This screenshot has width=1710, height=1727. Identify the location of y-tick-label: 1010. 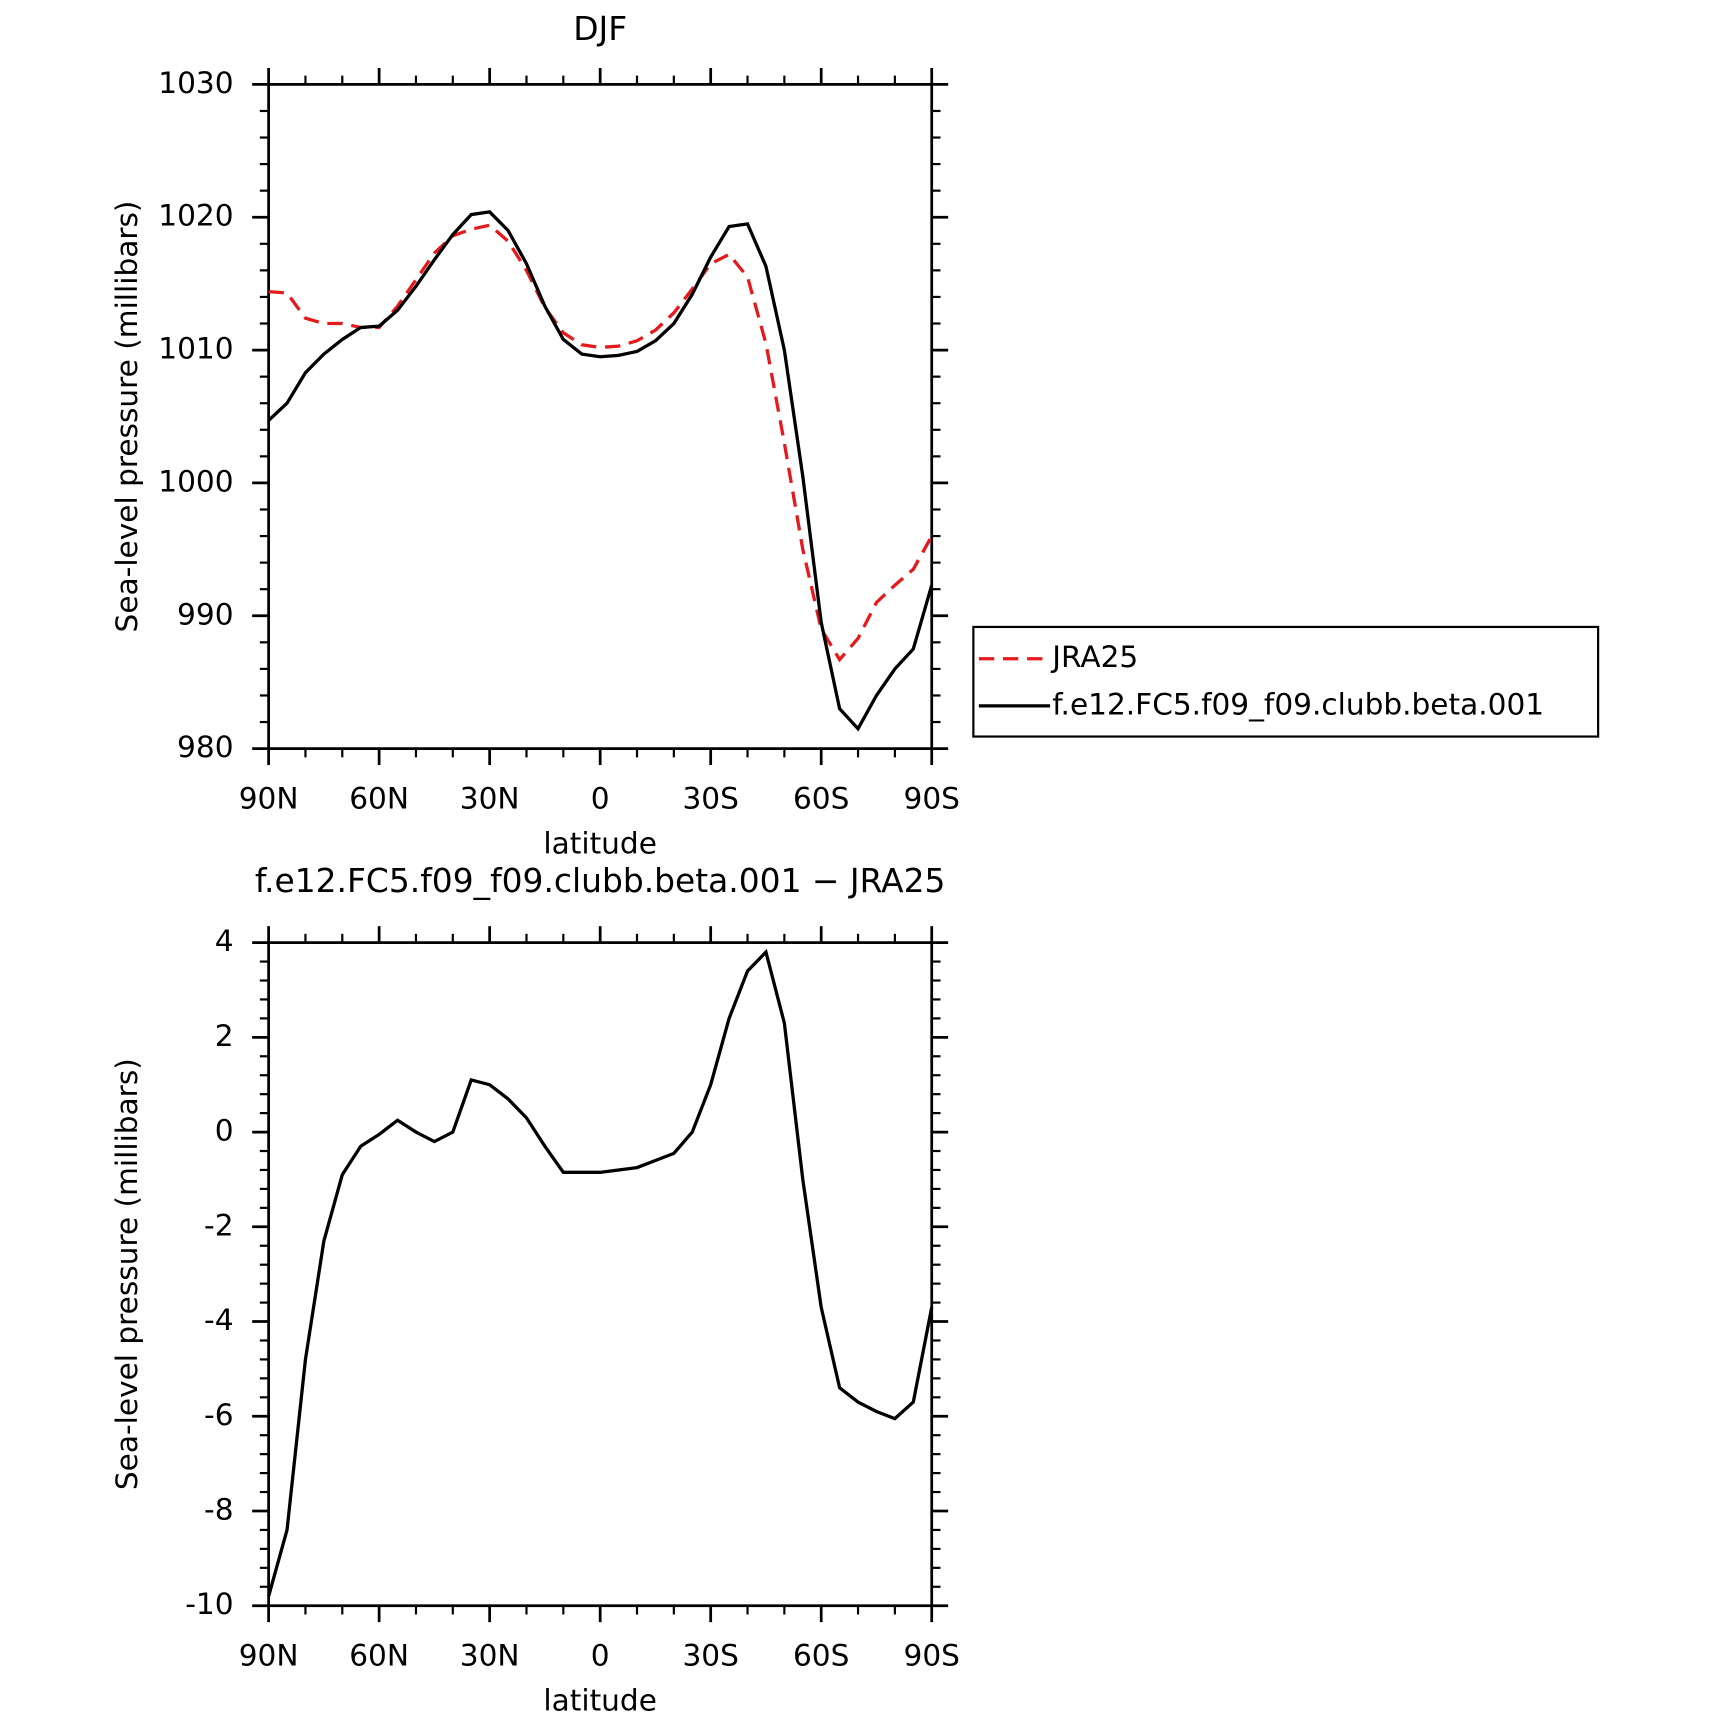
(195, 349).